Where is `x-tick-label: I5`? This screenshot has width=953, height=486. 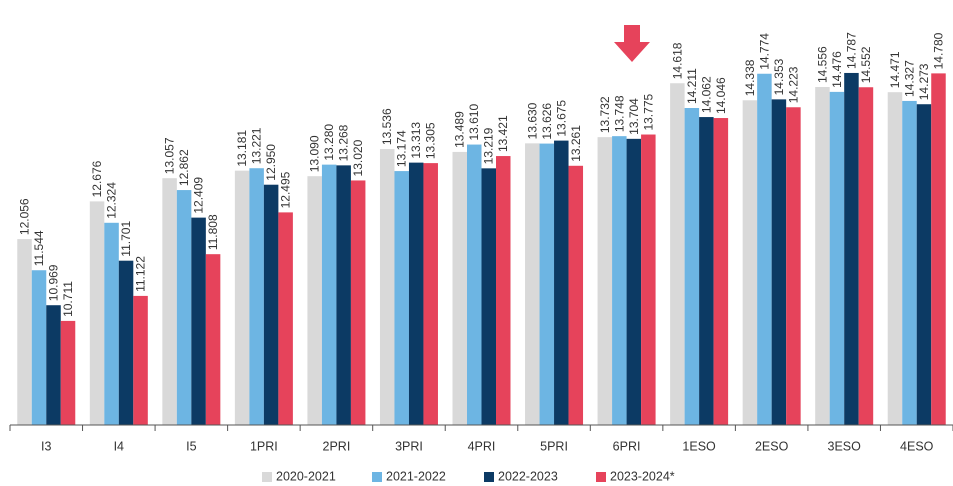
x-tick-label: I5 is located at coordinates (191, 446).